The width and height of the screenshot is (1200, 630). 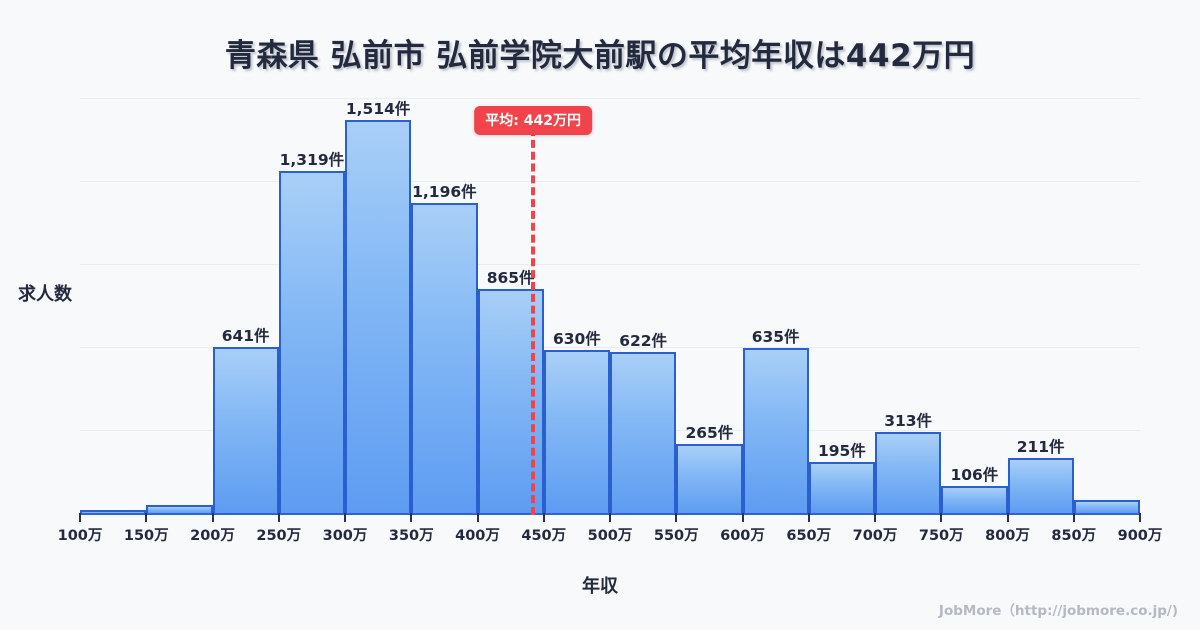 I want to click on bar-value-label: 635件, so click(x=775, y=337).